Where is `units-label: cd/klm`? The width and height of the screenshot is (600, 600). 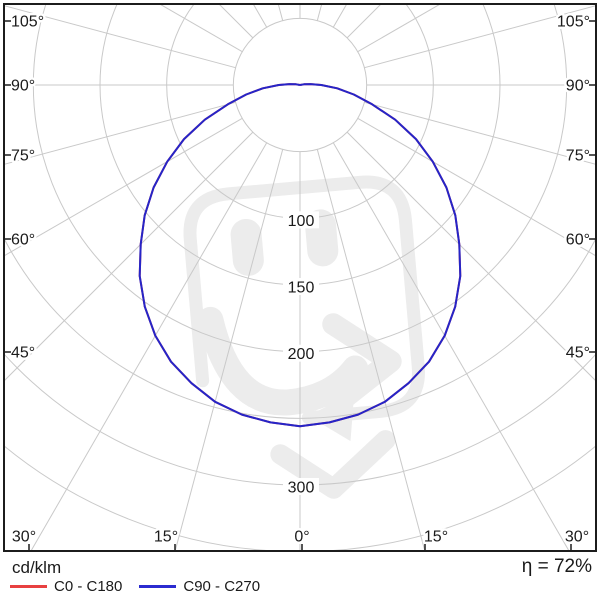 units-label: cd/klm is located at coordinates (37, 567).